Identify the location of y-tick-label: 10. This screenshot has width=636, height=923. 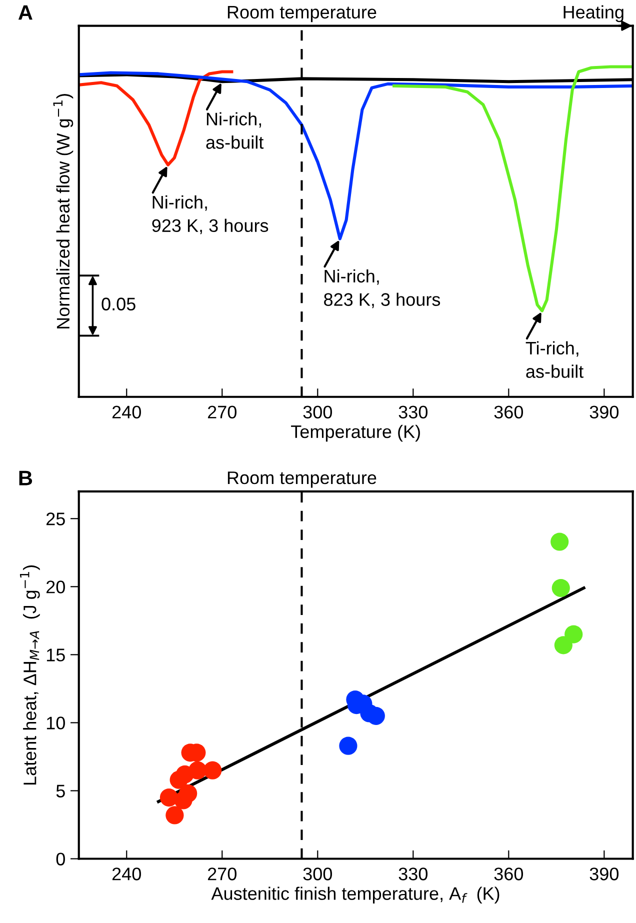
(55, 723).